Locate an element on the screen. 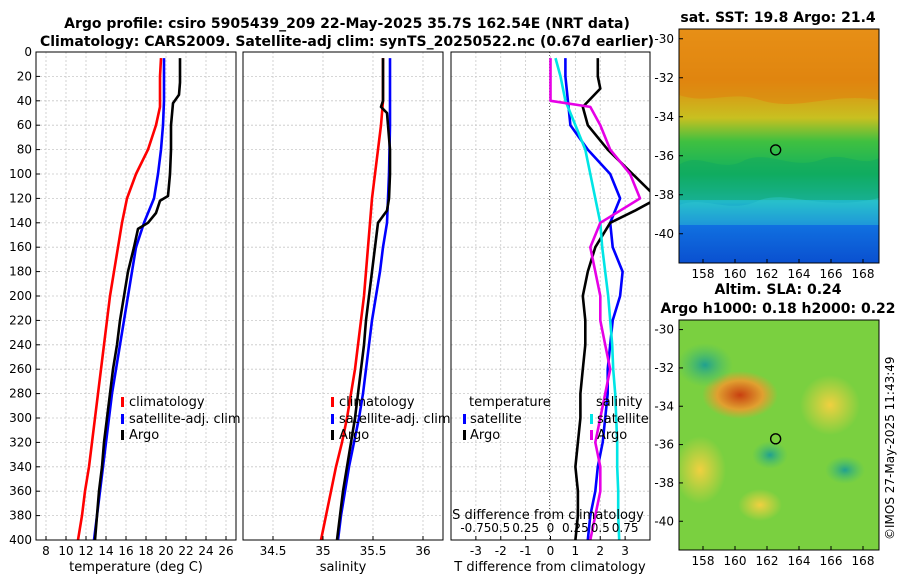 This screenshot has height=580, width=900. x-tick-label: 35 is located at coordinates (322, 551).